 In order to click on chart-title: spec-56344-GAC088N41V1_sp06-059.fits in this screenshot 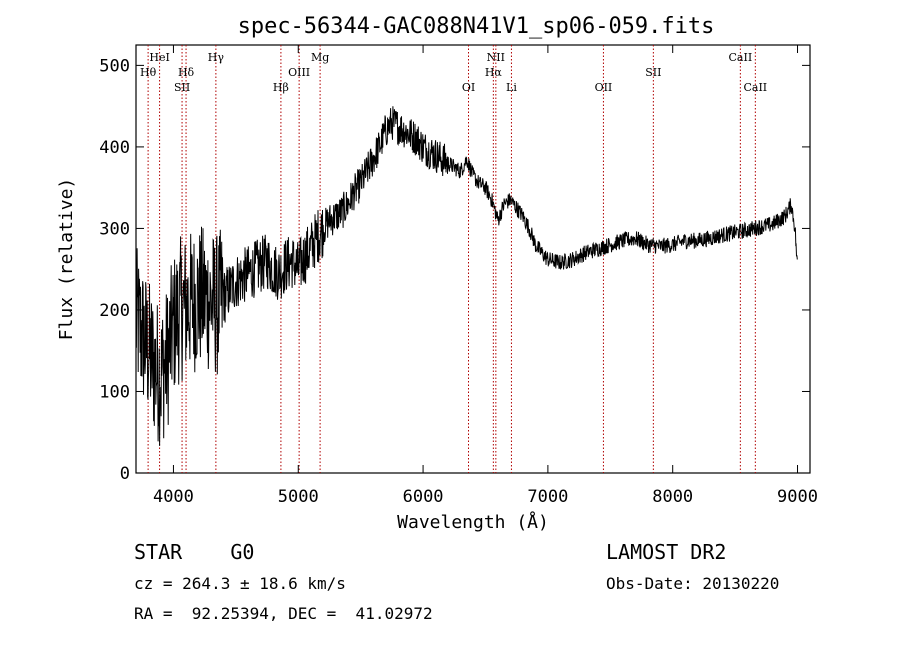, I will do `click(476, 26)`.